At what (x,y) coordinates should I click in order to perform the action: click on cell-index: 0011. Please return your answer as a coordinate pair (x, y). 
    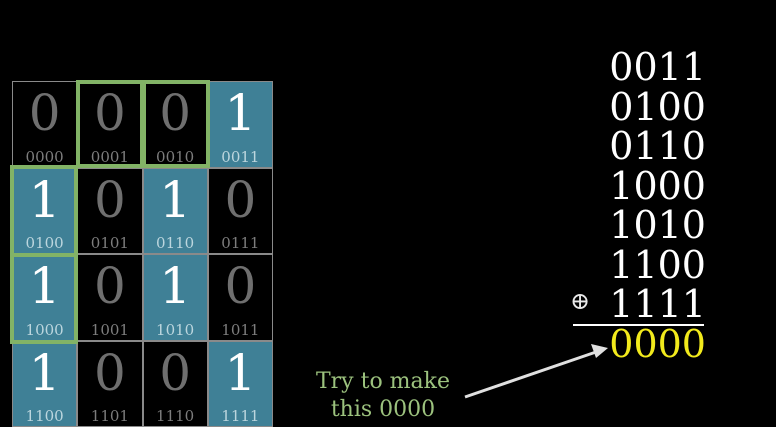
    Looking at the image, I should click on (240, 156).